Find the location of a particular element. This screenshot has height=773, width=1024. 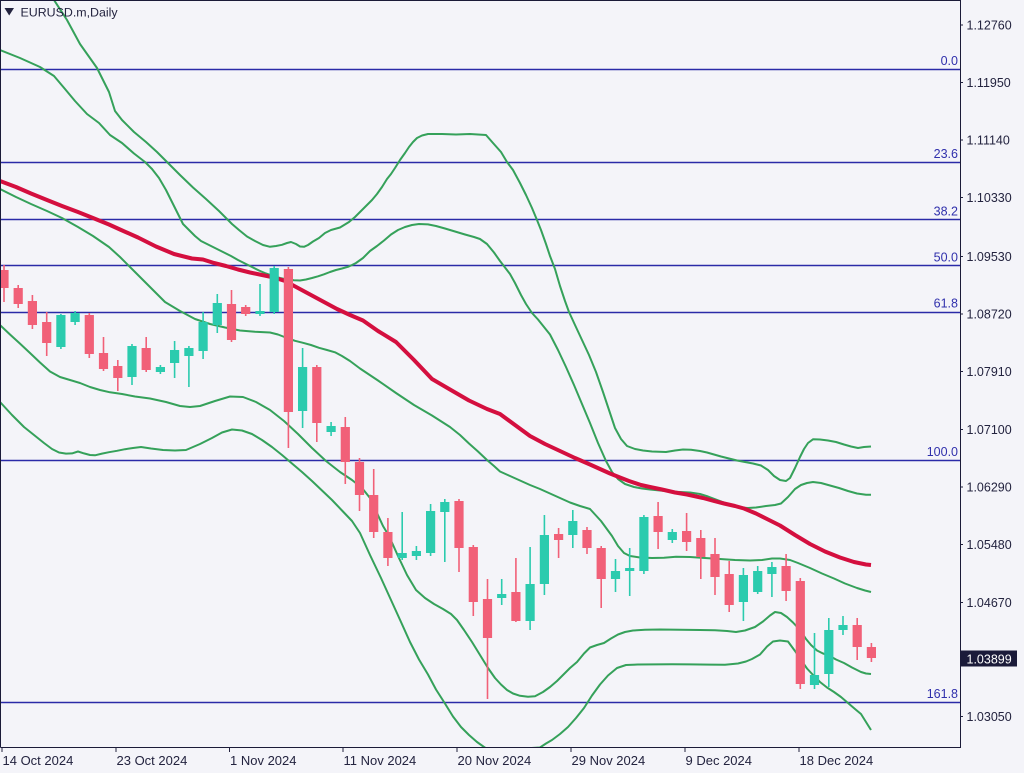

svg-text: 1.07910 is located at coordinates (989, 372).